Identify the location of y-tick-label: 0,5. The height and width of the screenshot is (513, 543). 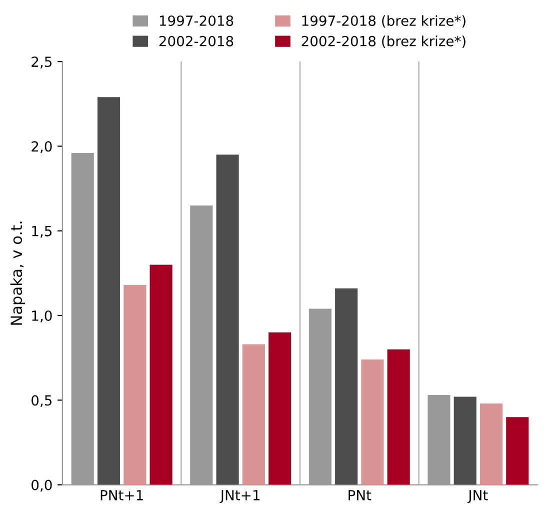
(42, 401).